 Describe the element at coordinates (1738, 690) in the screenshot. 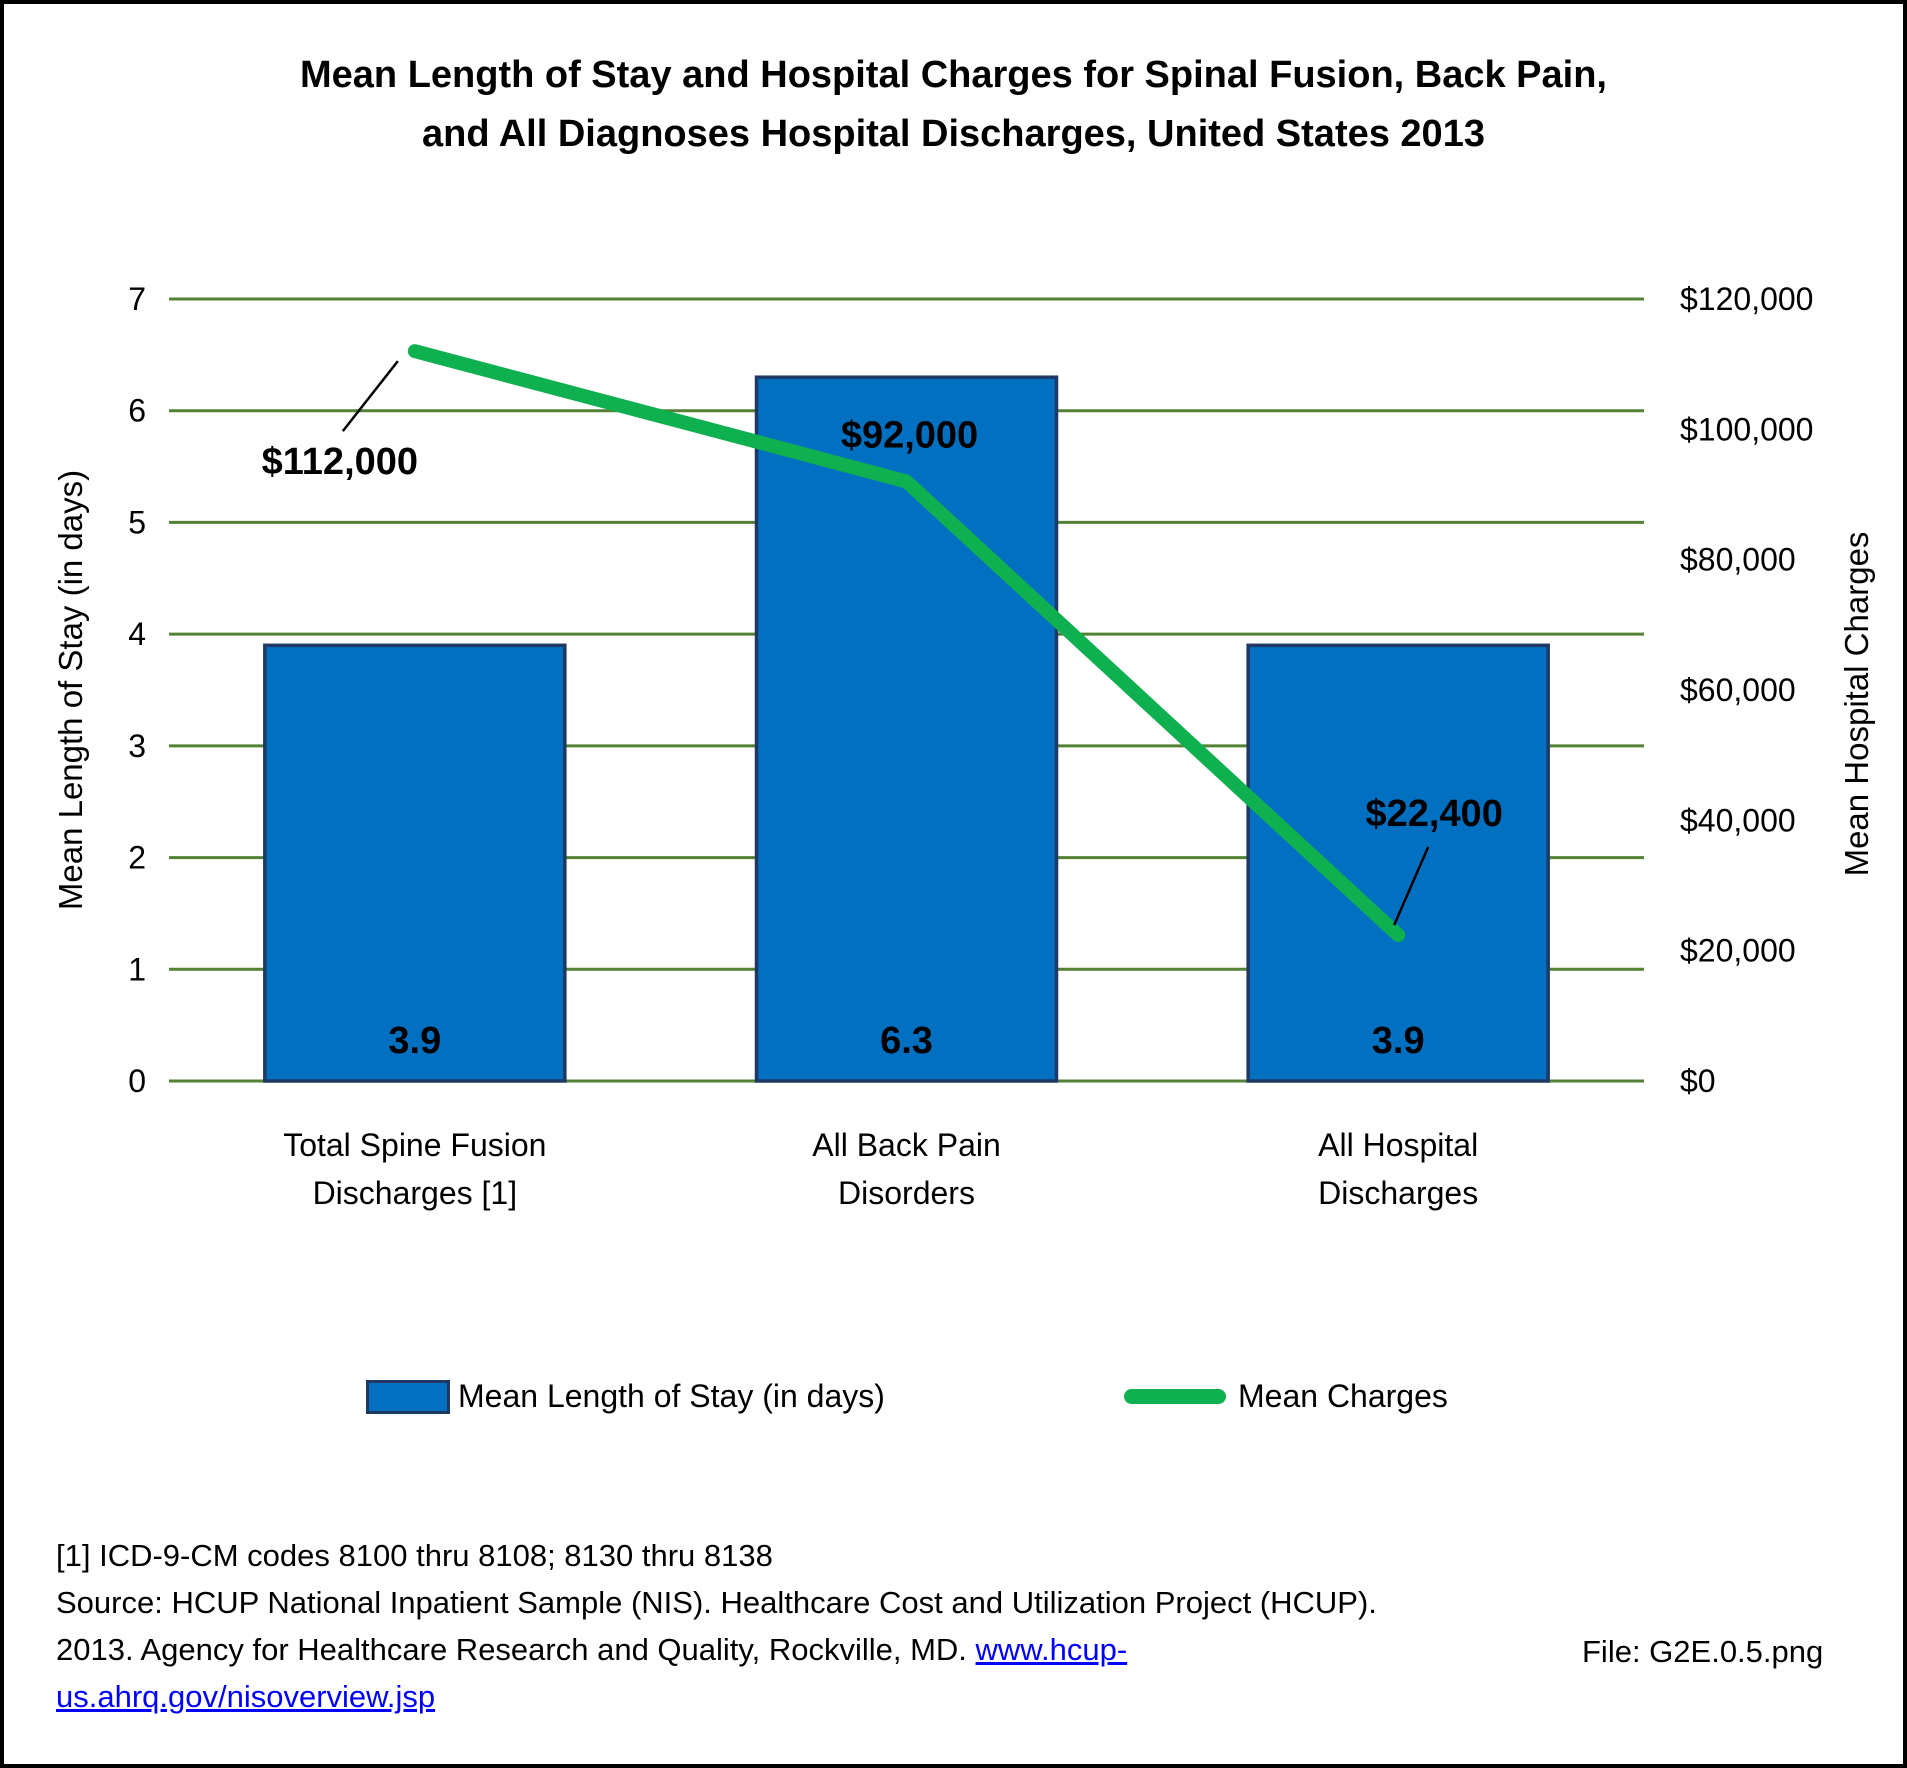

I see `right-axis-tick-label: $60,000` at that location.